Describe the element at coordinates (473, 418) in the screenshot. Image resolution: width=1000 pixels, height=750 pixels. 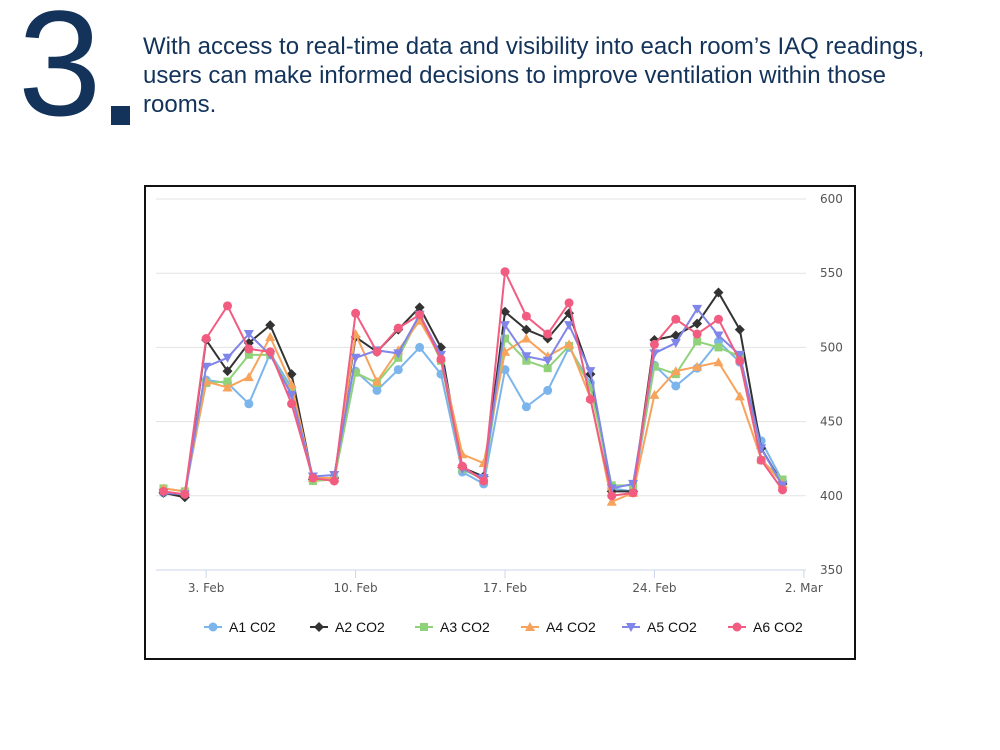
I see `series-line` at that location.